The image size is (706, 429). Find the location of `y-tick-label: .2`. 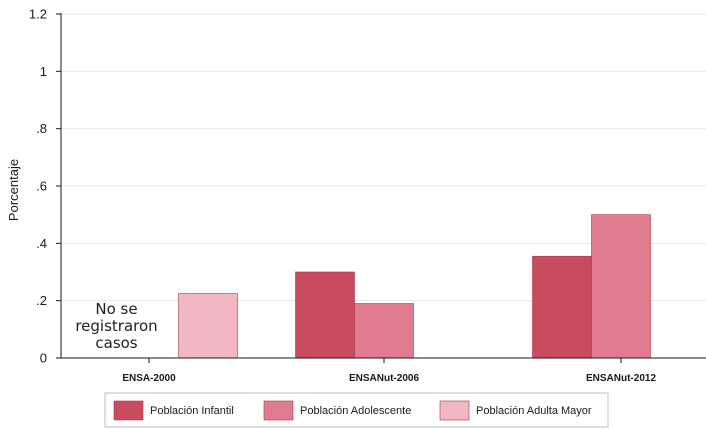

y-tick-label: .2 is located at coordinates (41, 300).